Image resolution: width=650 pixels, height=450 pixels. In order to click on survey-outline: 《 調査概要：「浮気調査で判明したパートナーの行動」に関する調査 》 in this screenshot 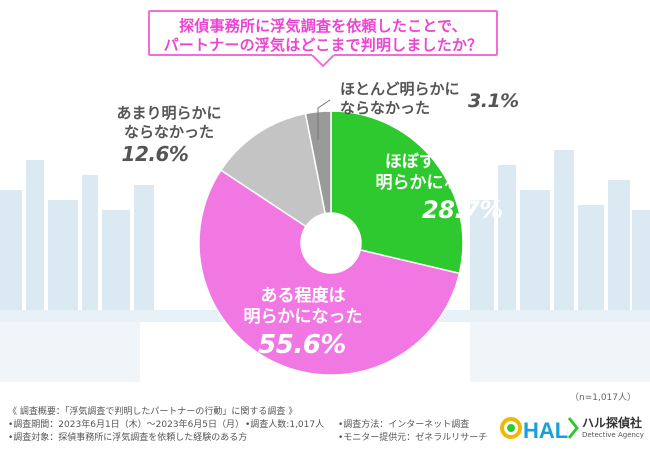, I will do `click(153, 412)`.